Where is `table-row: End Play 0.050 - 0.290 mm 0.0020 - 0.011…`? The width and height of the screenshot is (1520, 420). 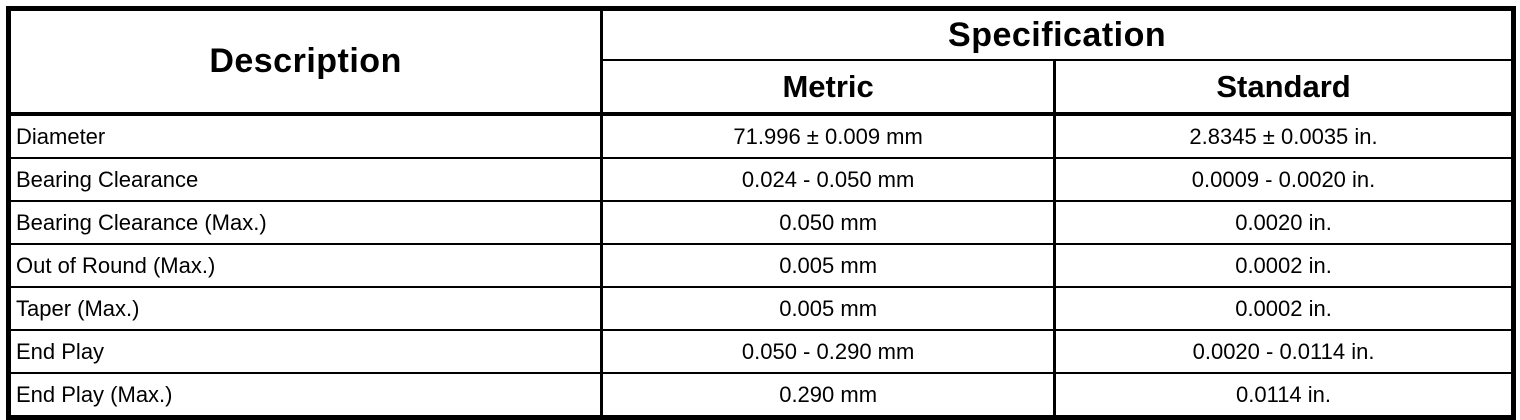
table-row: End Play 0.050 - 0.290 mm 0.0020 - 0.011… is located at coordinates (761, 351).